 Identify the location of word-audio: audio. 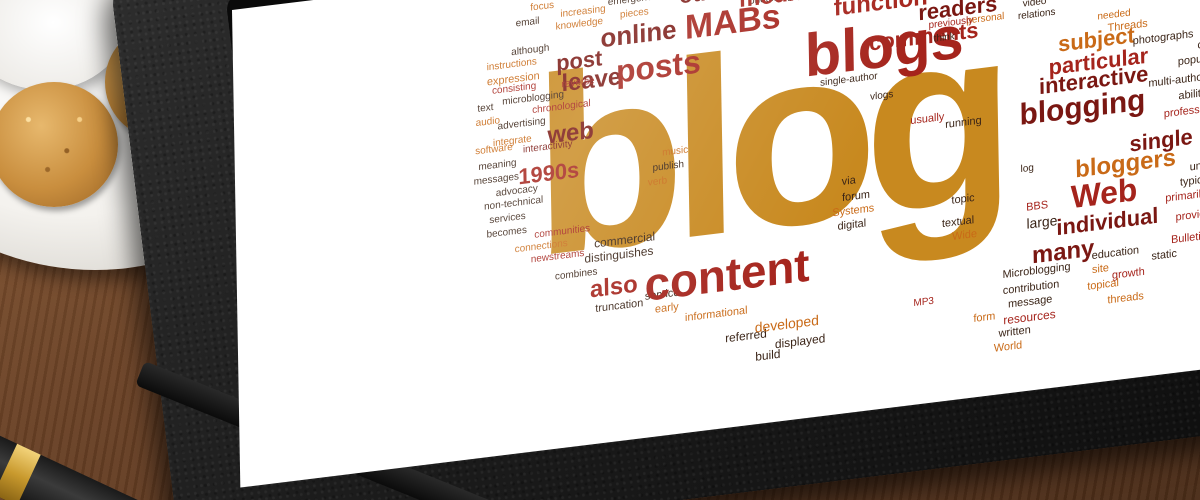
(488, 122).